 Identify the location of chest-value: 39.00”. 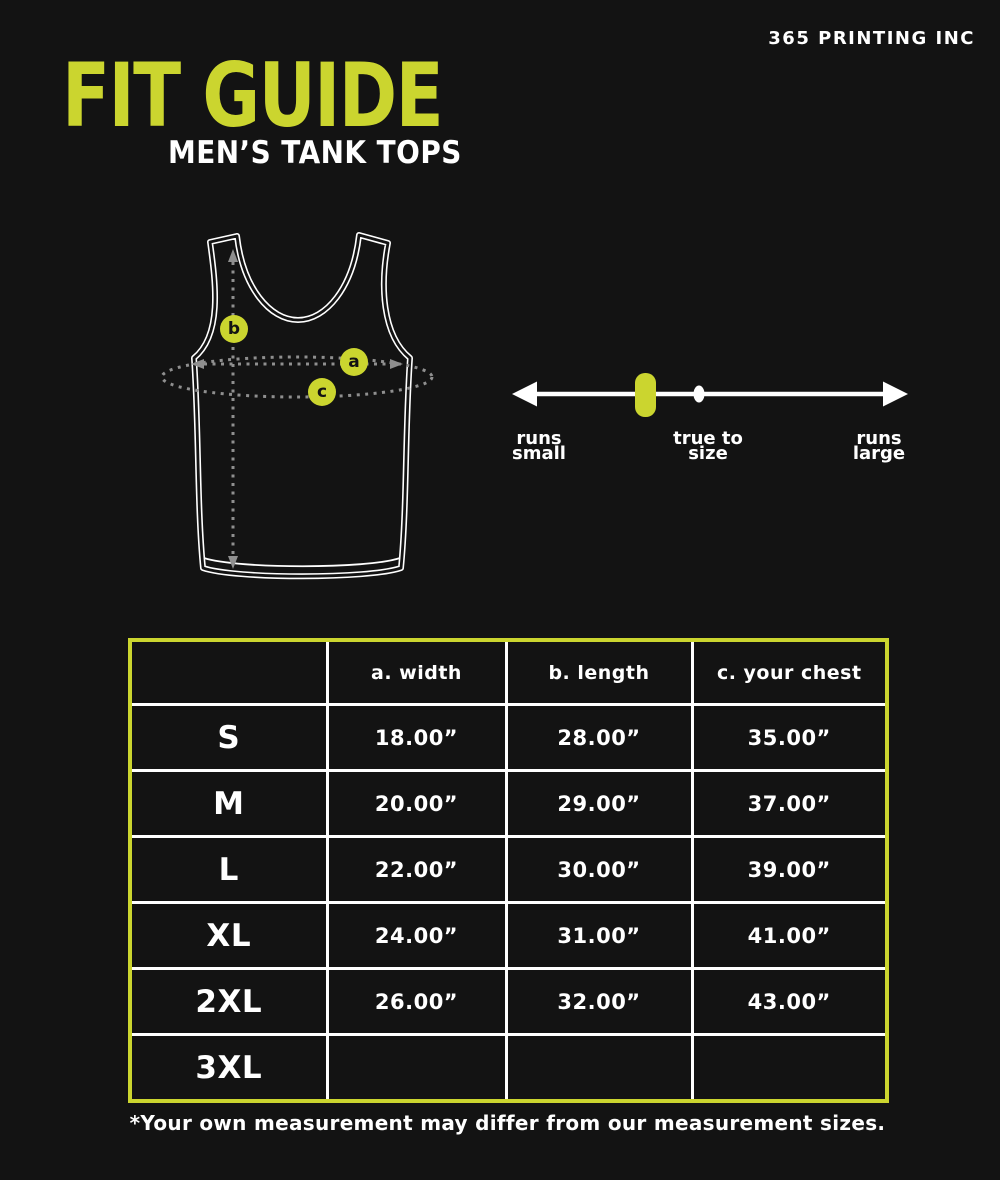
(789, 869).